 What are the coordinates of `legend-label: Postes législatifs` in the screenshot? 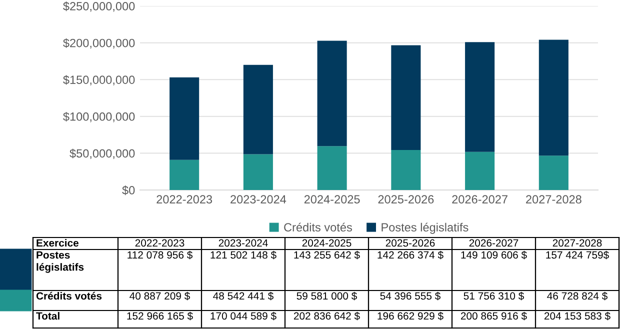 It's located at (425, 228).